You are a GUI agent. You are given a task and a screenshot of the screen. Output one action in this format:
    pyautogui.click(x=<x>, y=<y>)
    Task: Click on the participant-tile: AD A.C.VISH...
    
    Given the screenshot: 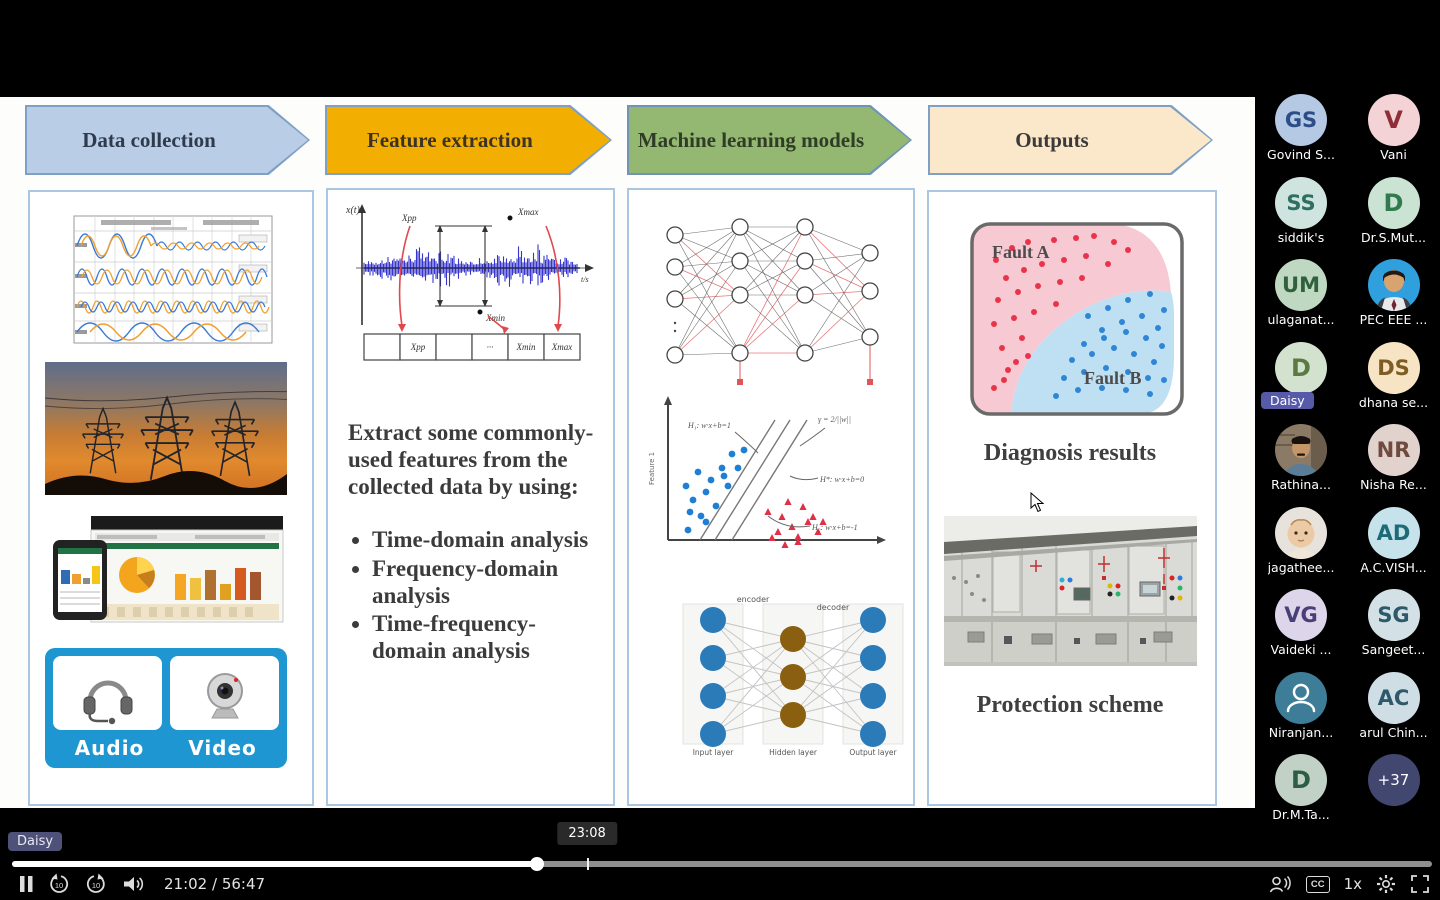 What is the action you would take?
    pyautogui.click(x=1393, y=548)
    